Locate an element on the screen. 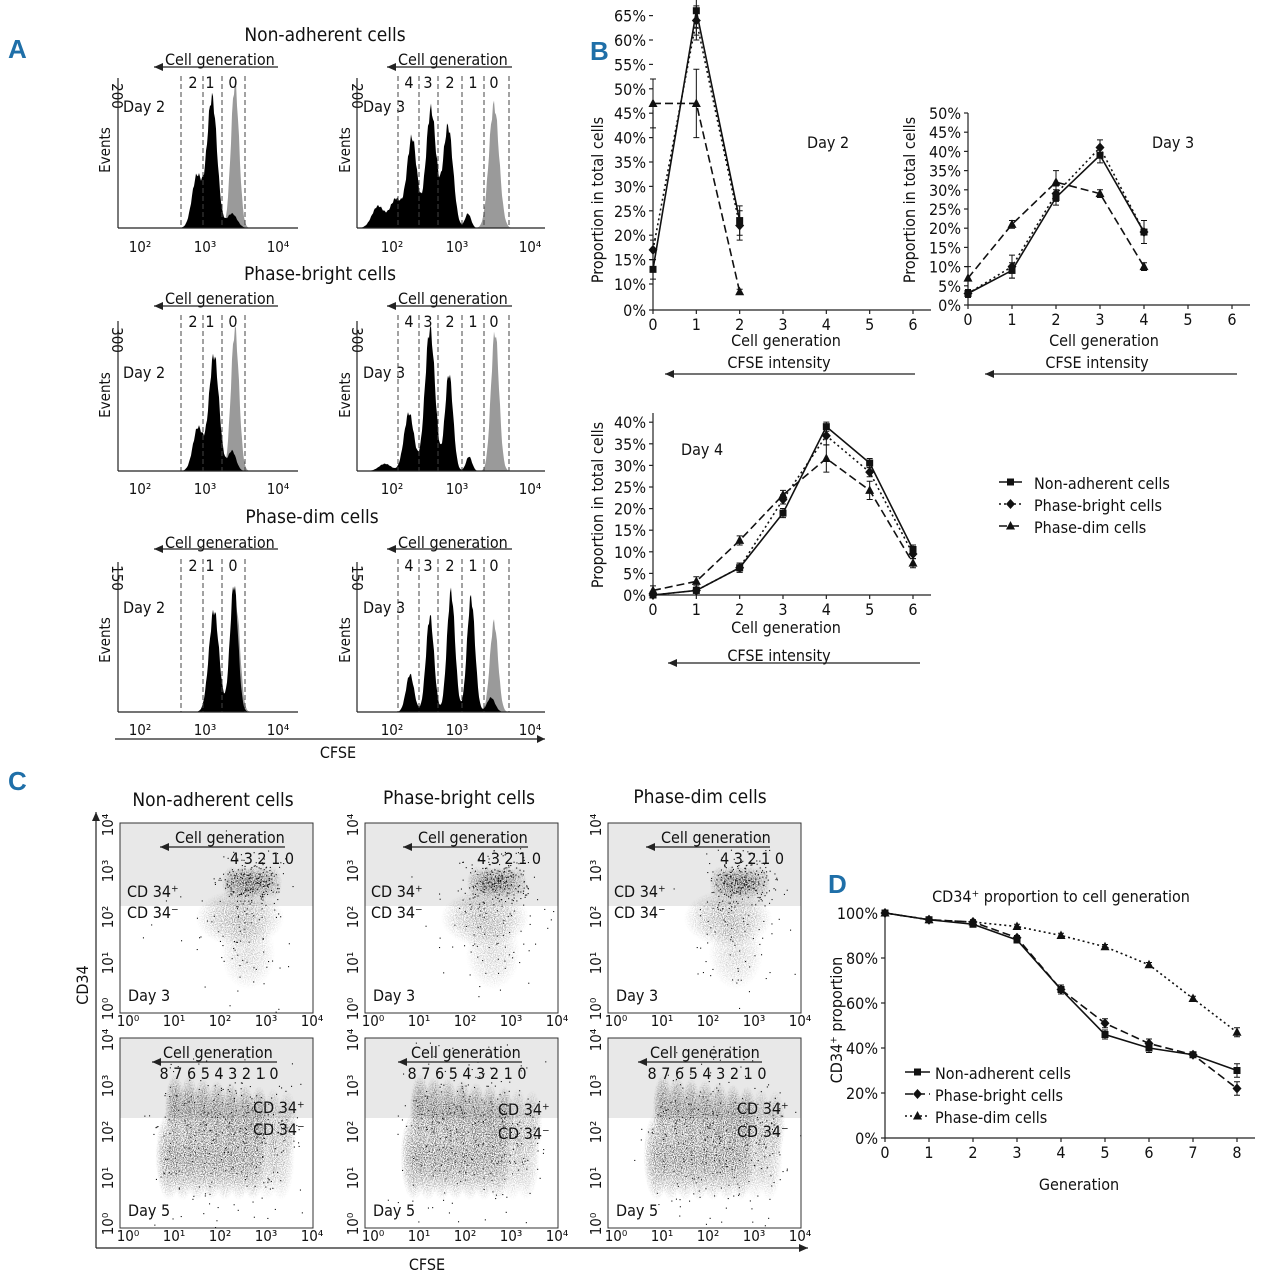  generation-number: 1 is located at coordinates (209, 82).